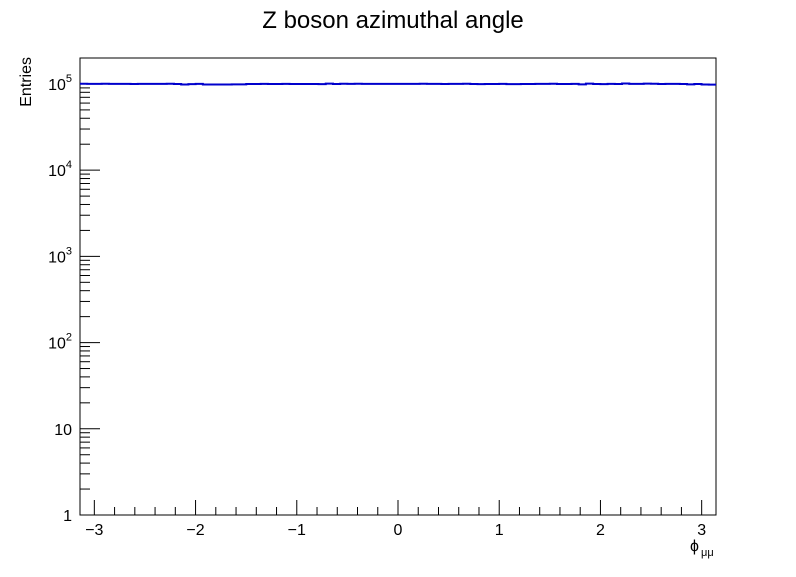  What do you see at coordinates (499, 530) in the screenshot?
I see `x-tick-label: 1` at bounding box center [499, 530].